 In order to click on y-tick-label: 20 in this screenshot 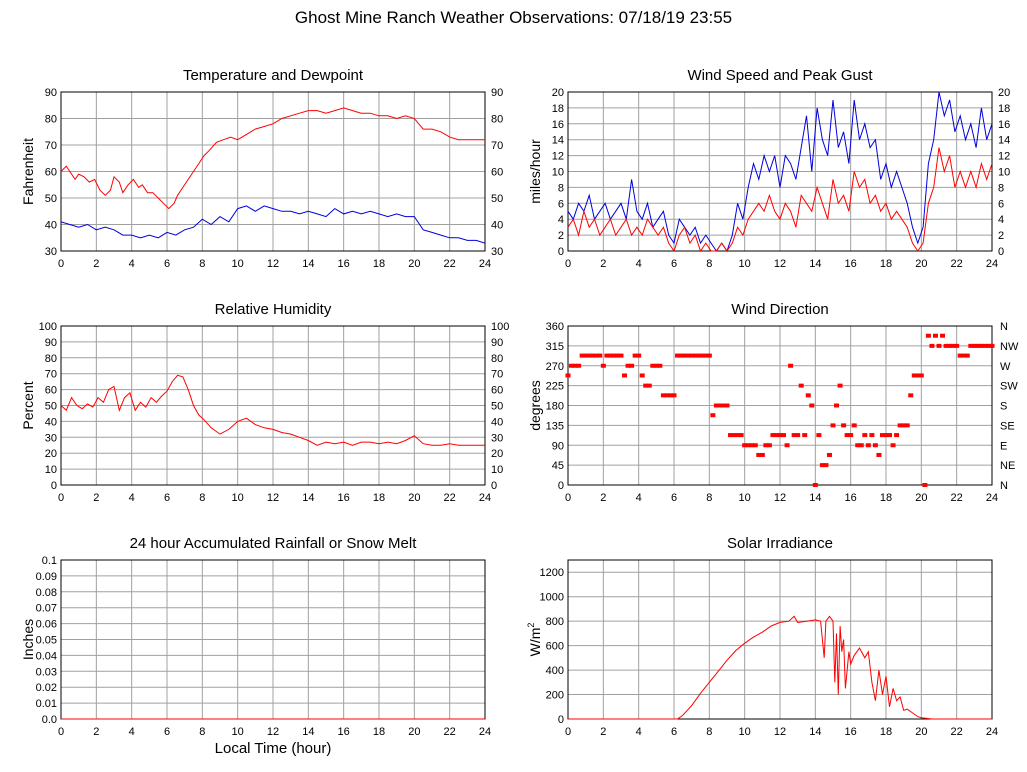, I will do `click(51, 454)`.